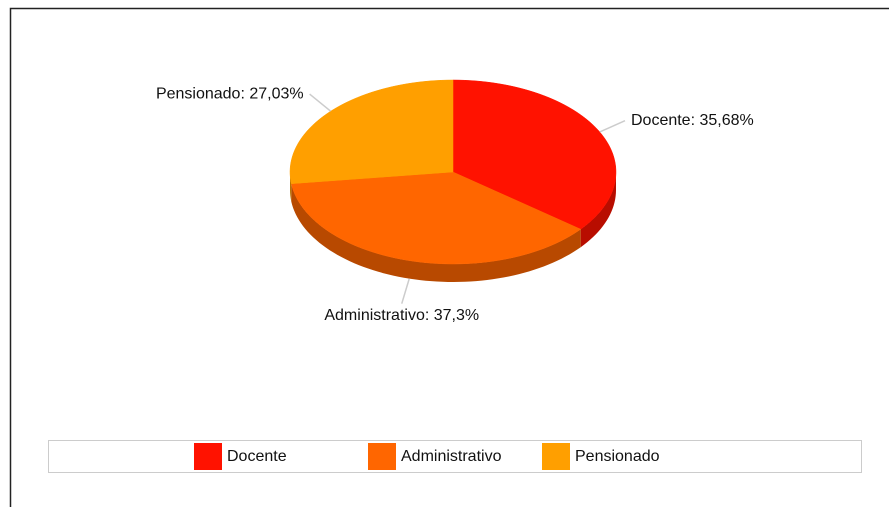 This screenshot has height=507, width=889. What do you see at coordinates (257, 456) in the screenshot?
I see `legend-label: Docente` at bounding box center [257, 456].